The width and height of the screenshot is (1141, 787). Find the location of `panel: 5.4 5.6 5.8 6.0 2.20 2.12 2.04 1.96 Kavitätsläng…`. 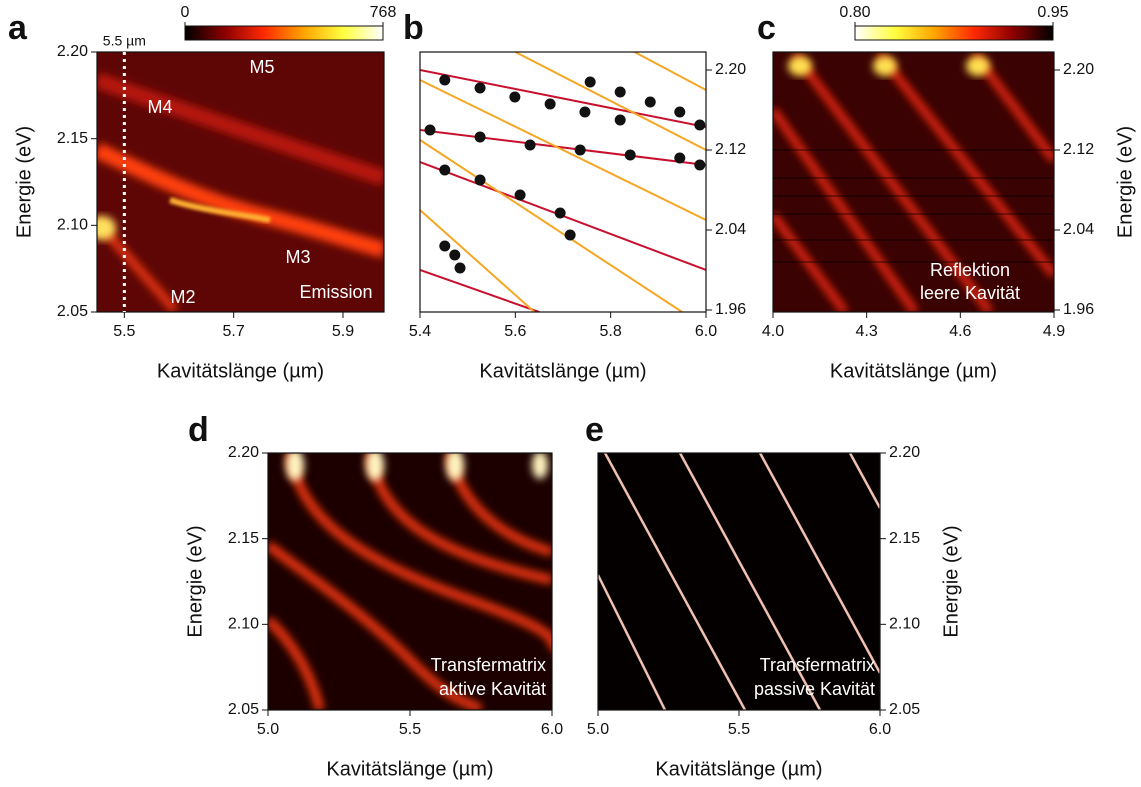

panel: 5.4 5.6 5.8 6.0 2.20 2.12 2.04 1.96 Kavitätsläng… is located at coordinates (574, 195).